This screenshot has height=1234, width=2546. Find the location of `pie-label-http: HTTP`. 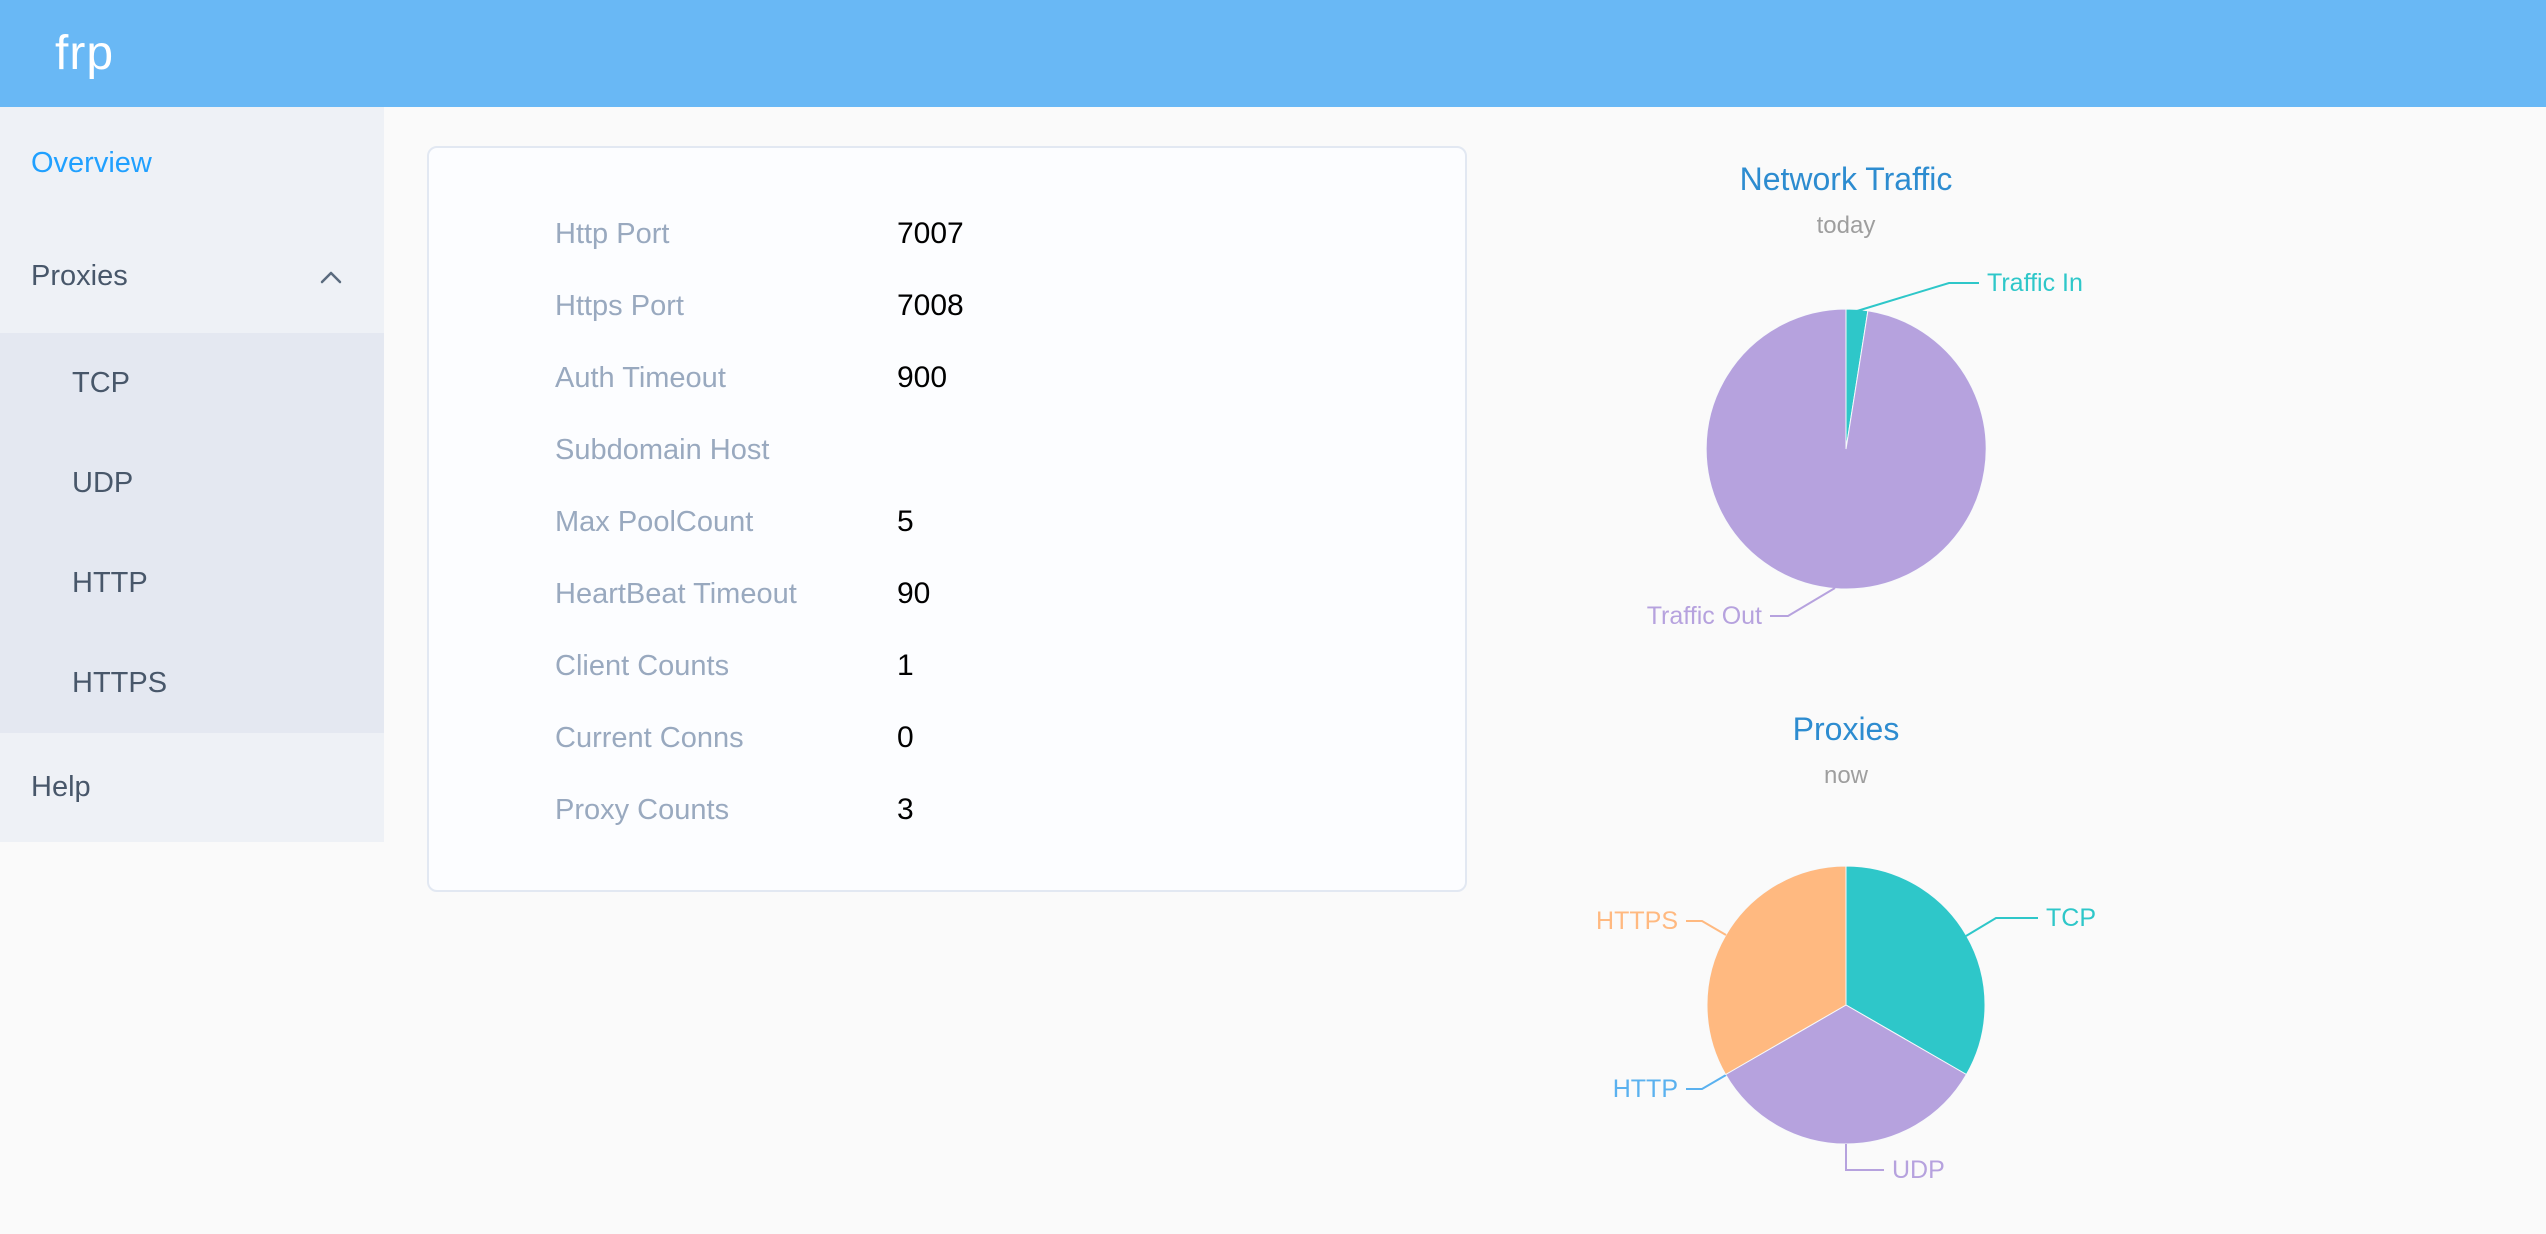

pie-label-http: HTTP is located at coordinates (1645, 1089).